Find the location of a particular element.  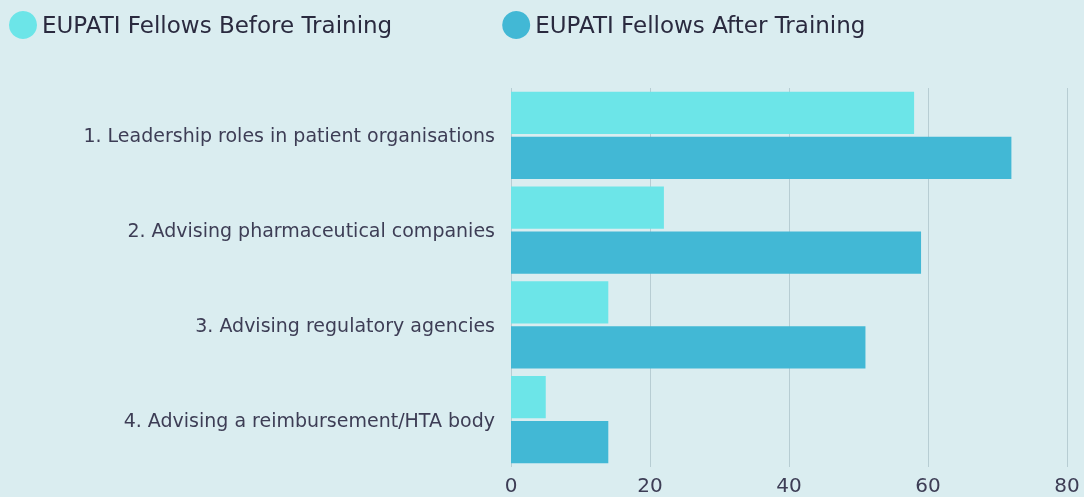

y-tick-label: 1. Leadership roles in patient organisations is located at coordinates (289, 135).